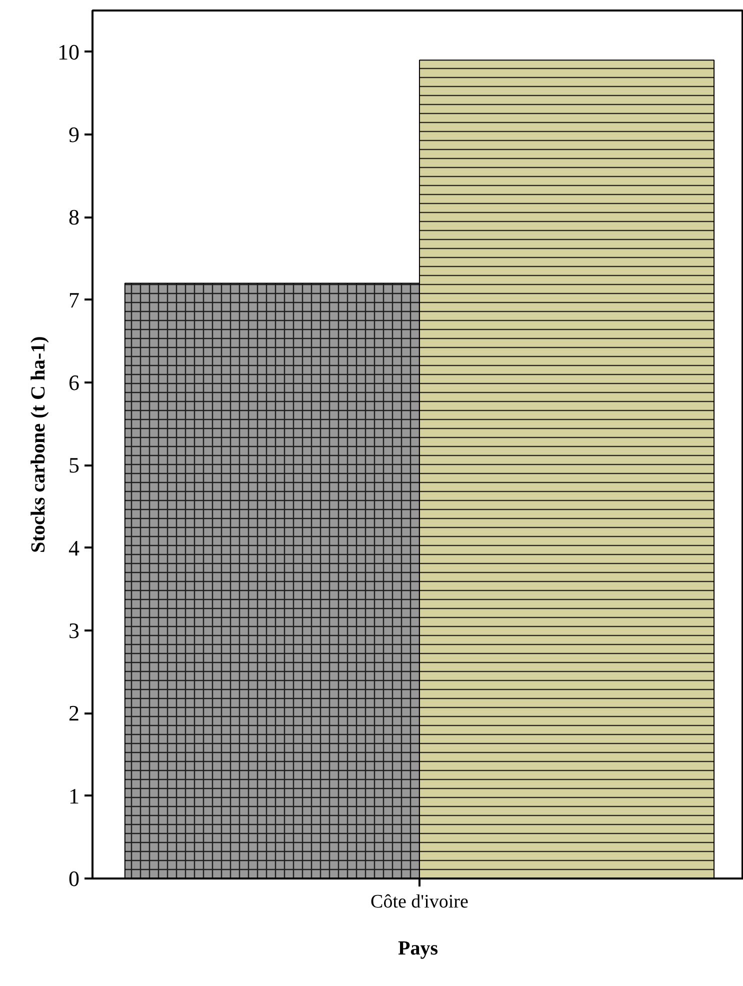 The image size is (743, 986). I want to click on y-tick-label: 0, so click(74, 878).